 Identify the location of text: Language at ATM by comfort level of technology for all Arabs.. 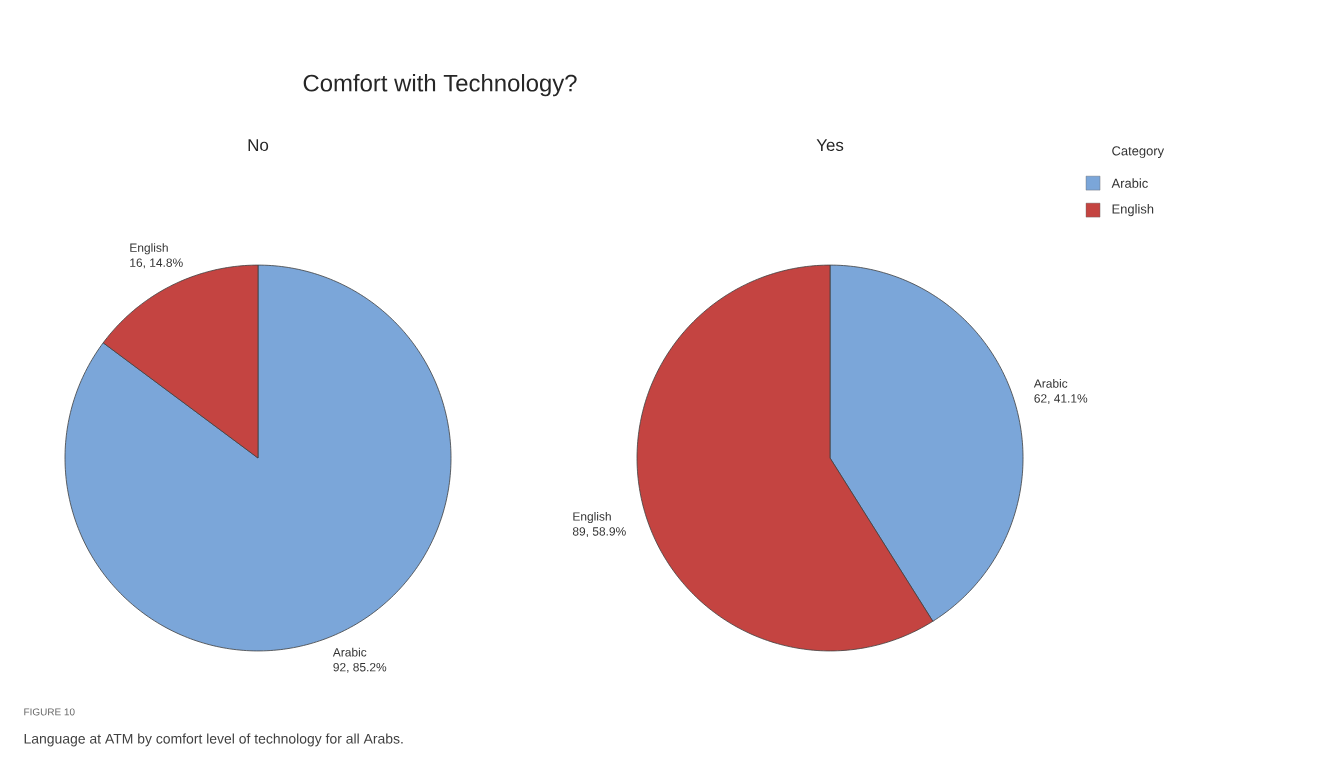
(213, 740).